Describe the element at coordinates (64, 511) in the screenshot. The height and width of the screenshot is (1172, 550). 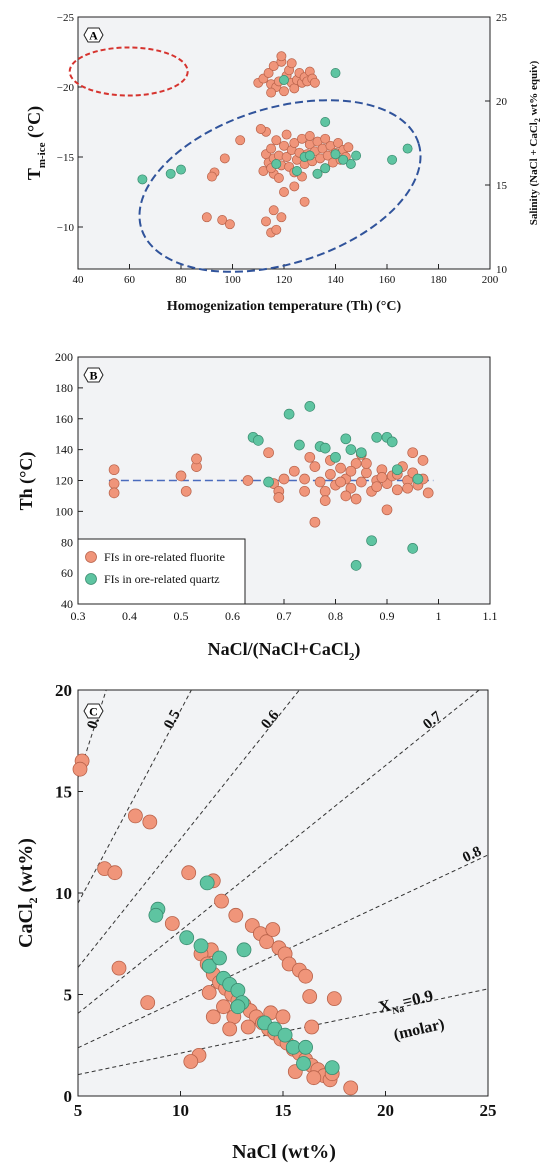
I see `panel-b-y-tick-label: 100` at that location.